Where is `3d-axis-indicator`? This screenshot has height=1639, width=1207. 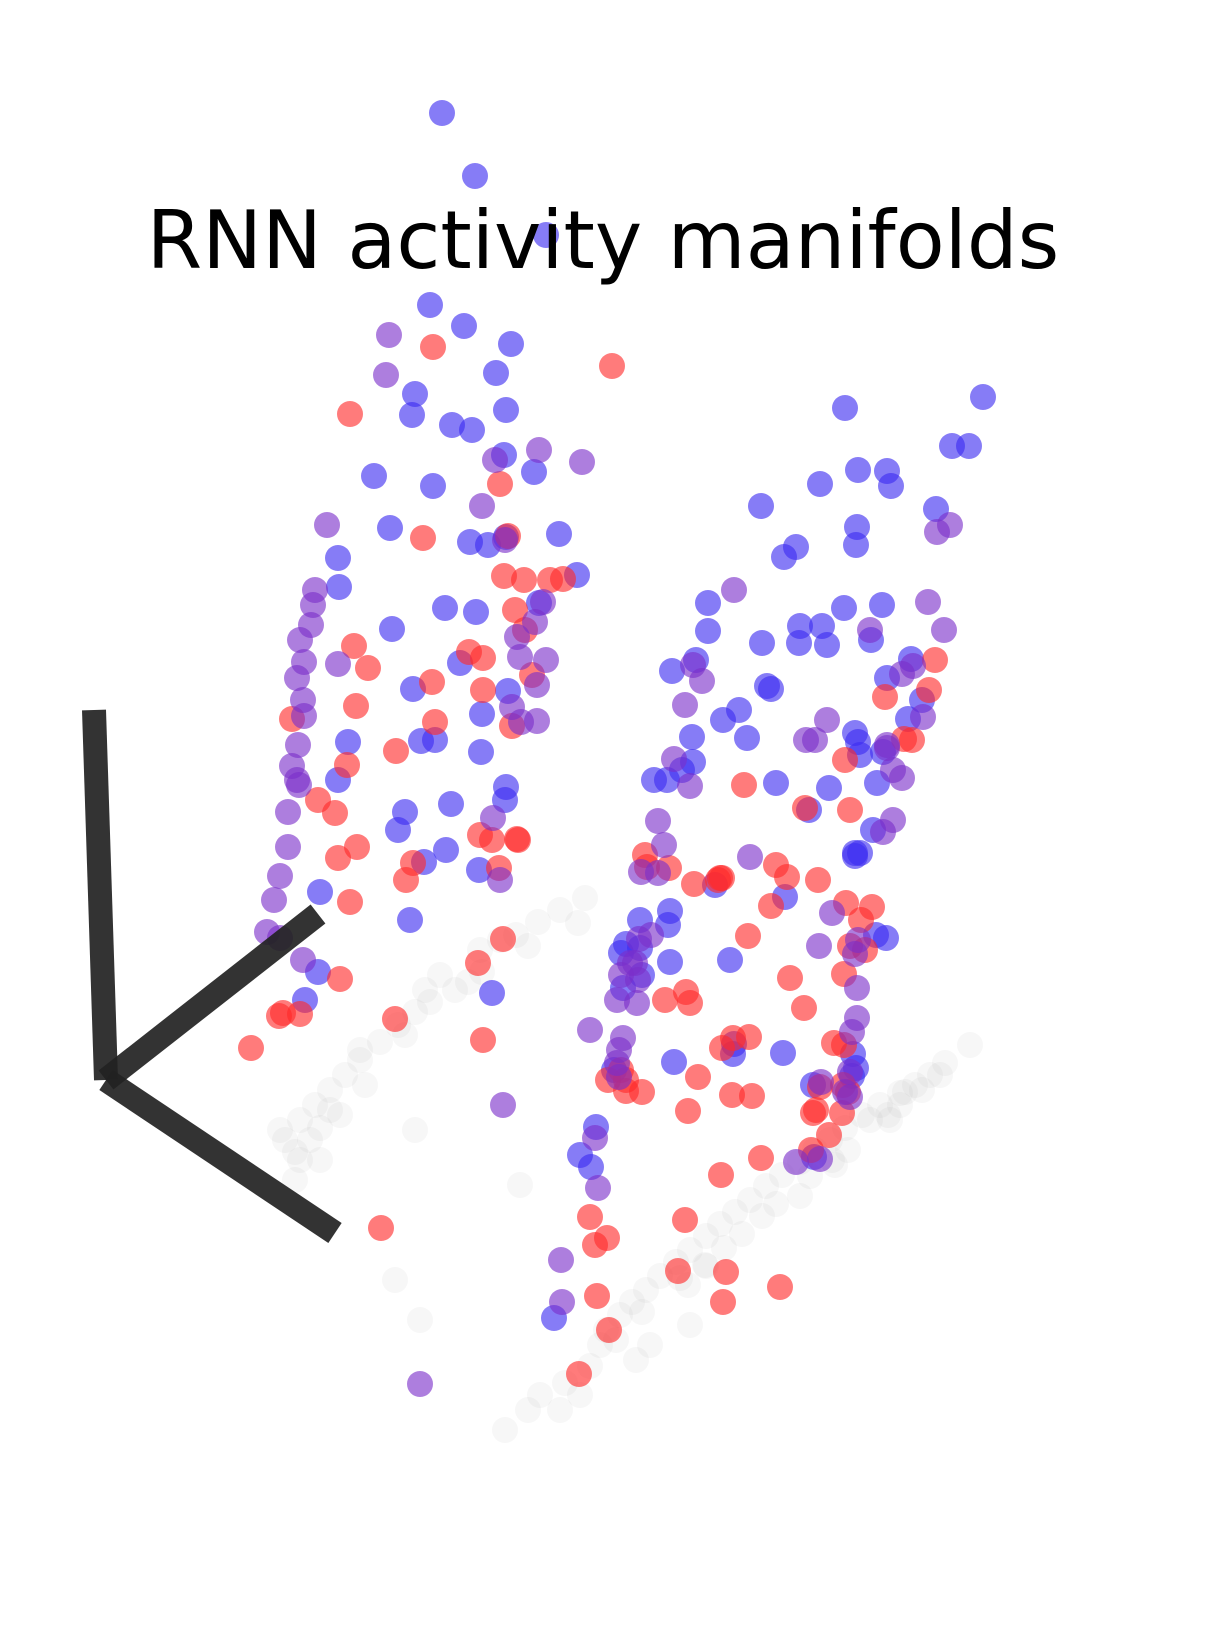
3d-axis-indicator is located at coordinates (212, 976).